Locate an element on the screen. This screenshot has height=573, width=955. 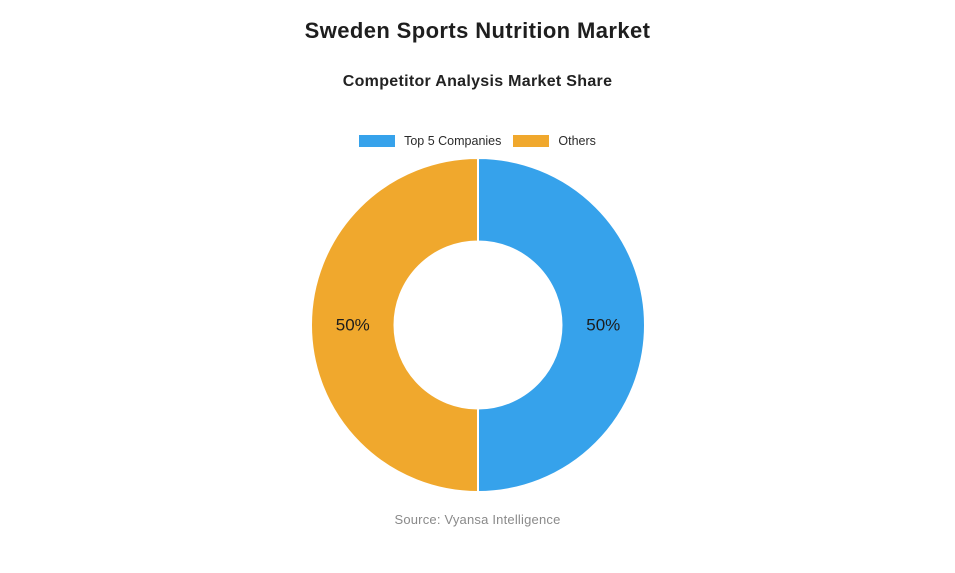
legend-item-top5-companies: Top 5 Companies is located at coordinates (430, 141).